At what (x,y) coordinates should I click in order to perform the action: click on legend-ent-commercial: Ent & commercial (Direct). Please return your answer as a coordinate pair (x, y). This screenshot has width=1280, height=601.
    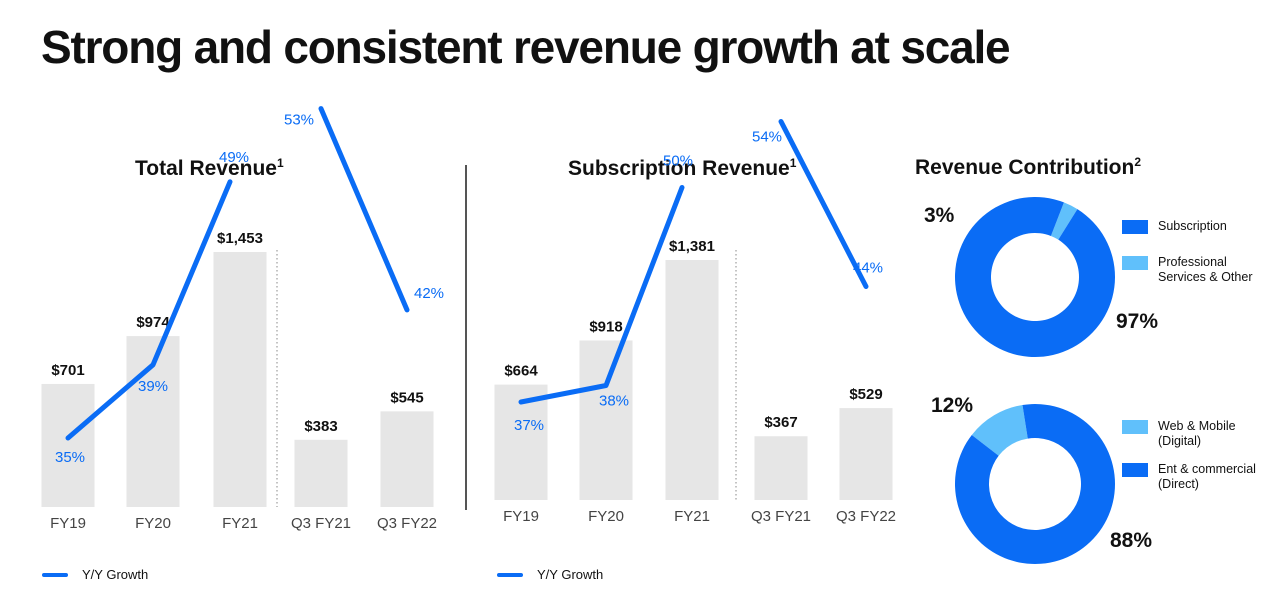
    Looking at the image, I should click on (1200, 477).